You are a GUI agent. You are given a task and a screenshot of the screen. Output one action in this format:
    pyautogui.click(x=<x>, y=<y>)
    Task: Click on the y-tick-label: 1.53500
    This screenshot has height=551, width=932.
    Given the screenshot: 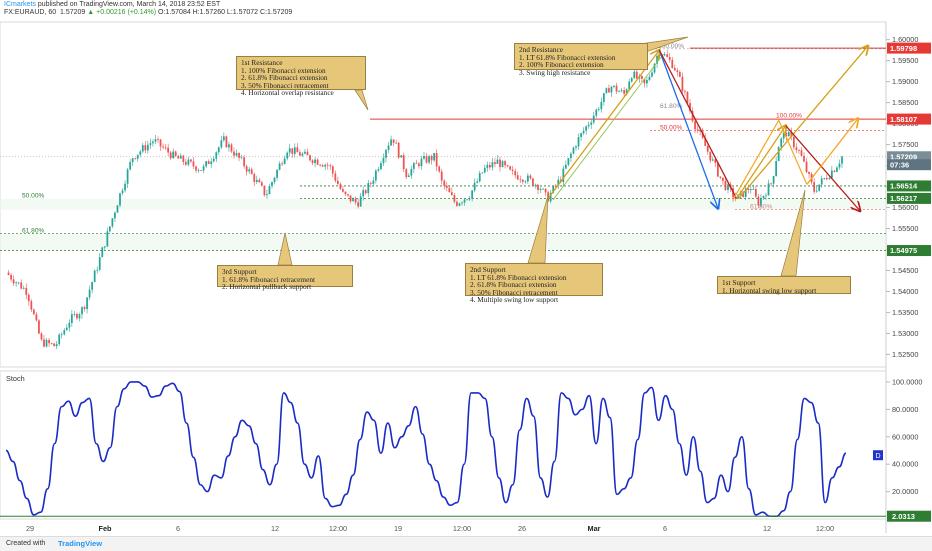 What is the action you would take?
    pyautogui.click(x=905, y=312)
    